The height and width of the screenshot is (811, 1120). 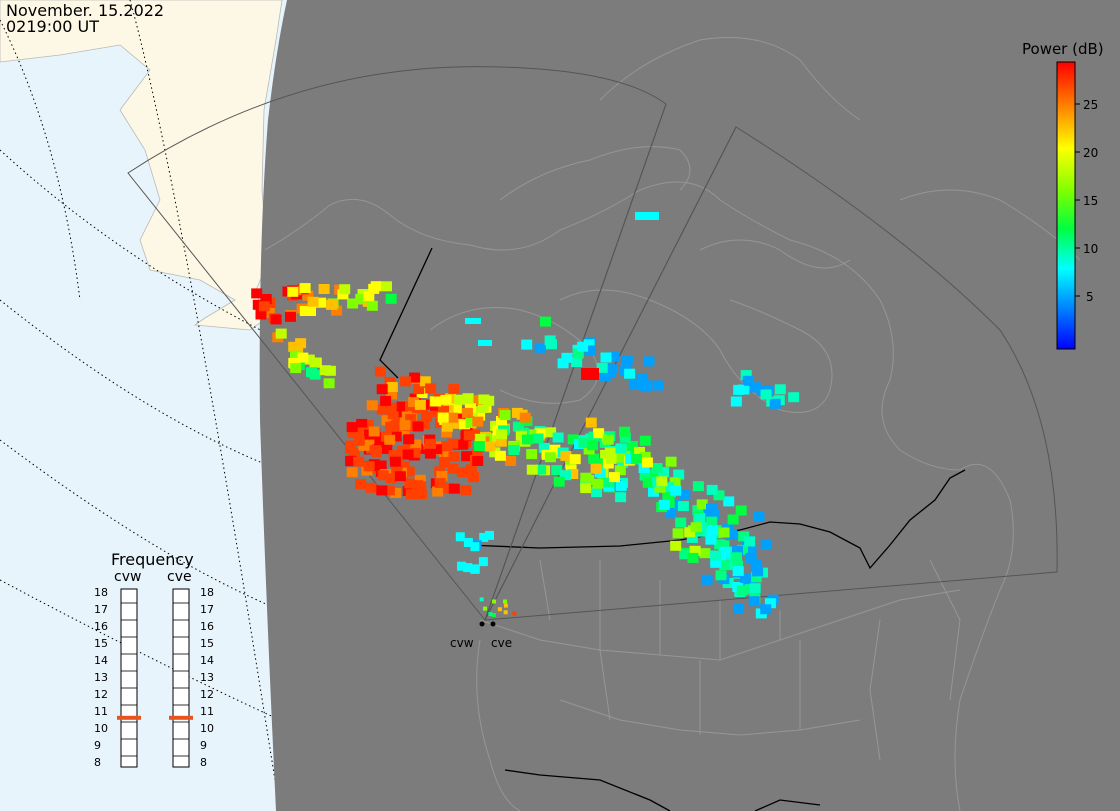 I want to click on frequency-scale-label: 18, so click(x=101, y=592).